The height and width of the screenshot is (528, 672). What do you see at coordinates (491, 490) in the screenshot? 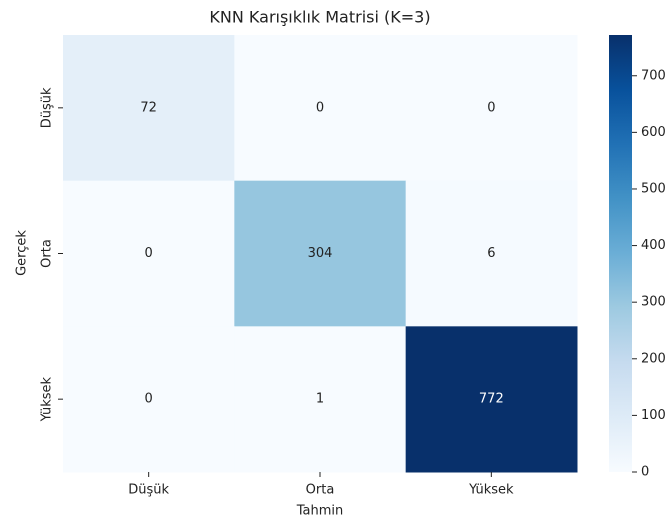
I see `x-tick-label: Yüksek` at bounding box center [491, 490].